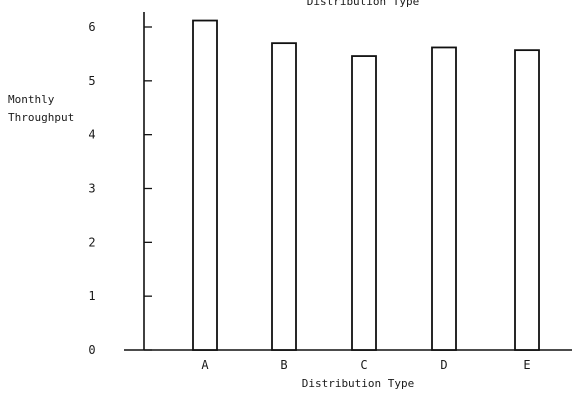 The width and height of the screenshot is (574, 394). What do you see at coordinates (91, 350) in the screenshot?
I see `y-tick-label: 0` at bounding box center [91, 350].